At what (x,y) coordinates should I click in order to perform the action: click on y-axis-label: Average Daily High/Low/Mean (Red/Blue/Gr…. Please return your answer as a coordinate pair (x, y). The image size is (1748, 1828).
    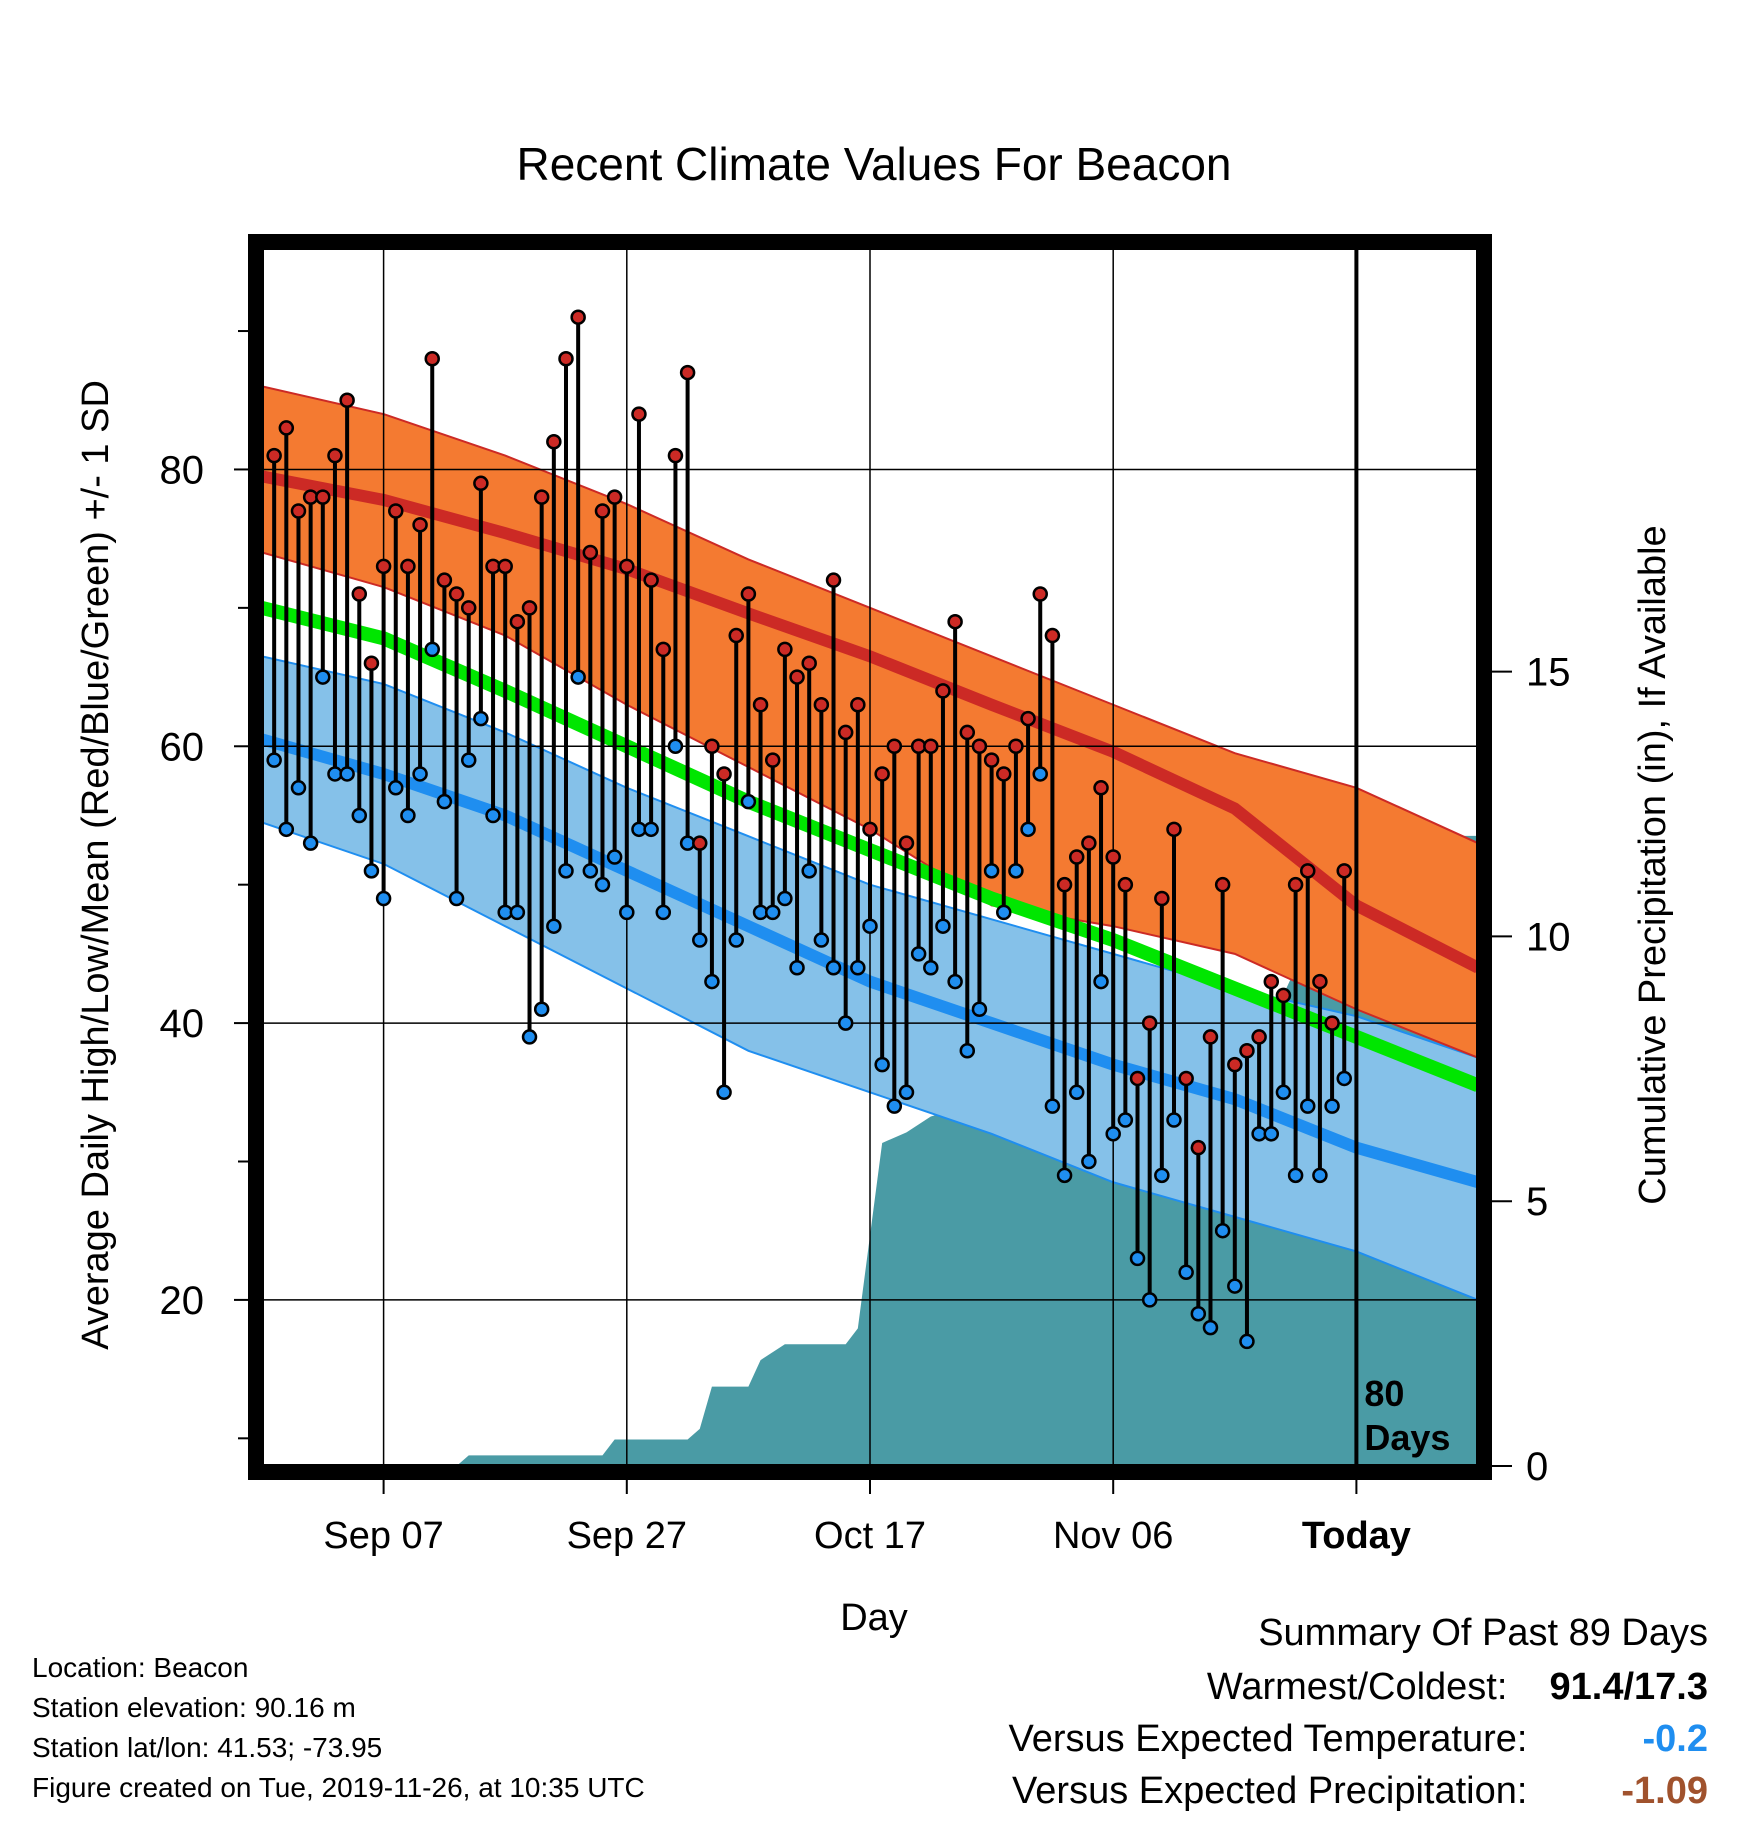
    Looking at the image, I should click on (96, 865).